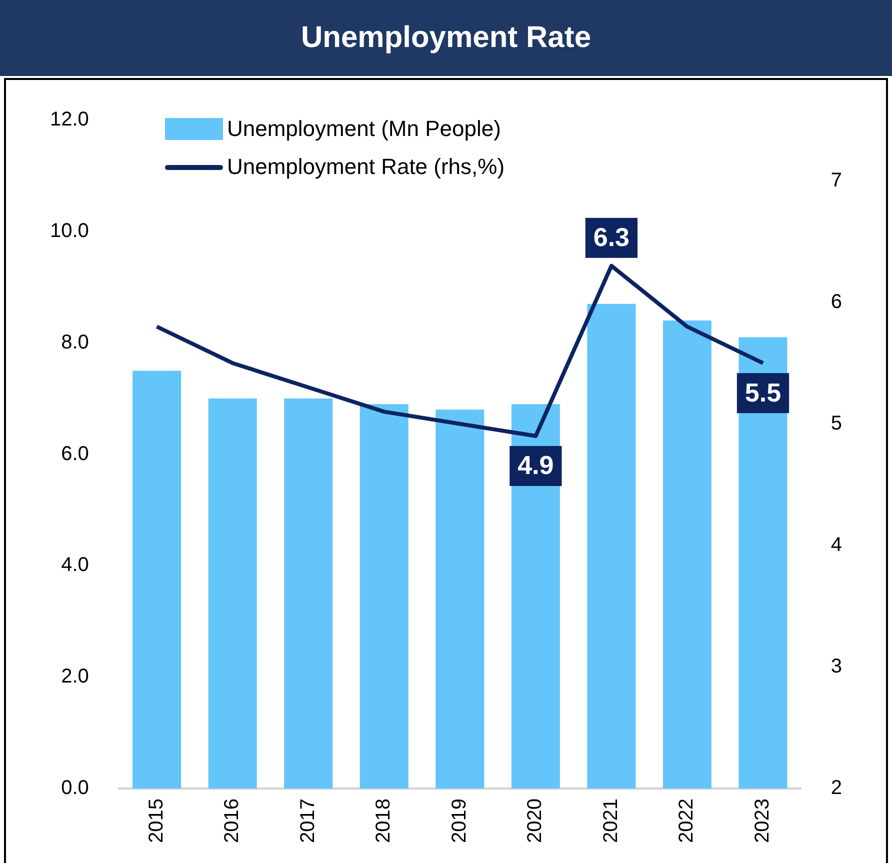 This screenshot has height=863, width=892. What do you see at coordinates (836, 788) in the screenshot?
I see `y2-tick-label: 2` at bounding box center [836, 788].